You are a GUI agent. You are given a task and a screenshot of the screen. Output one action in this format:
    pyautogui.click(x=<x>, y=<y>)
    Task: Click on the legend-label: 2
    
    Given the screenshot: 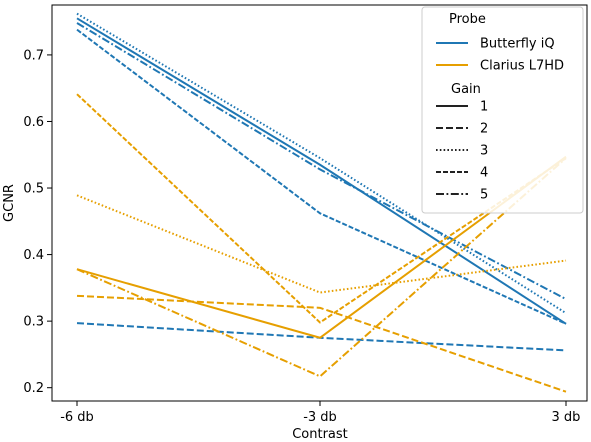 What is the action you would take?
    pyautogui.click(x=484, y=129)
    